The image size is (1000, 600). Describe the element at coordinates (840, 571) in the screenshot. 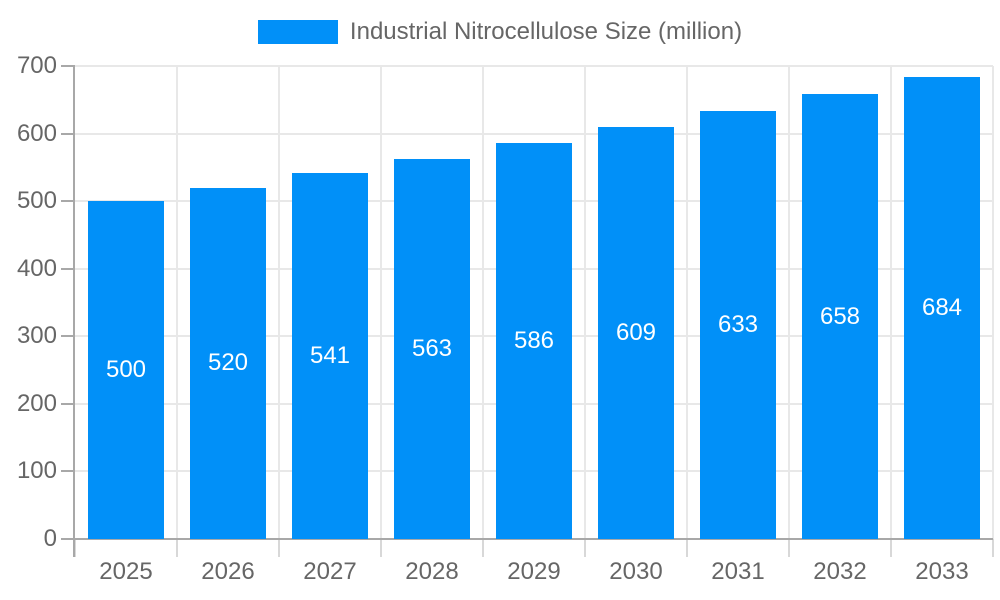

I see `x-axis-label: 2032` at that location.